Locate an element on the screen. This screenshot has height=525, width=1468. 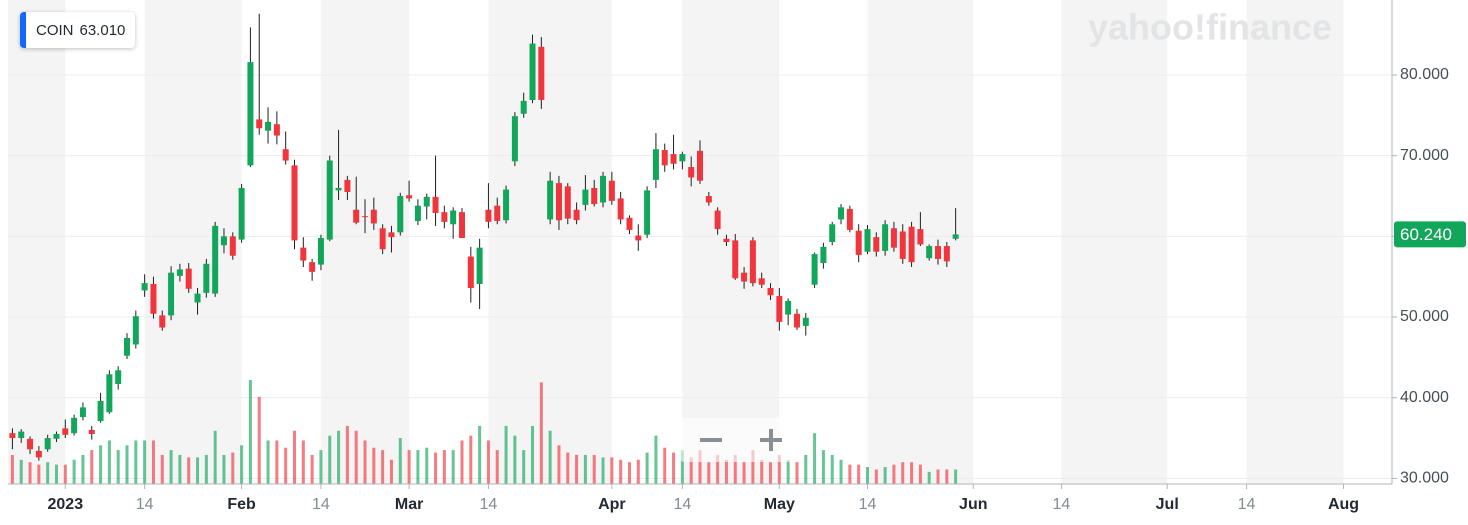
x-tick-label: Jul is located at coordinates (1167, 504).